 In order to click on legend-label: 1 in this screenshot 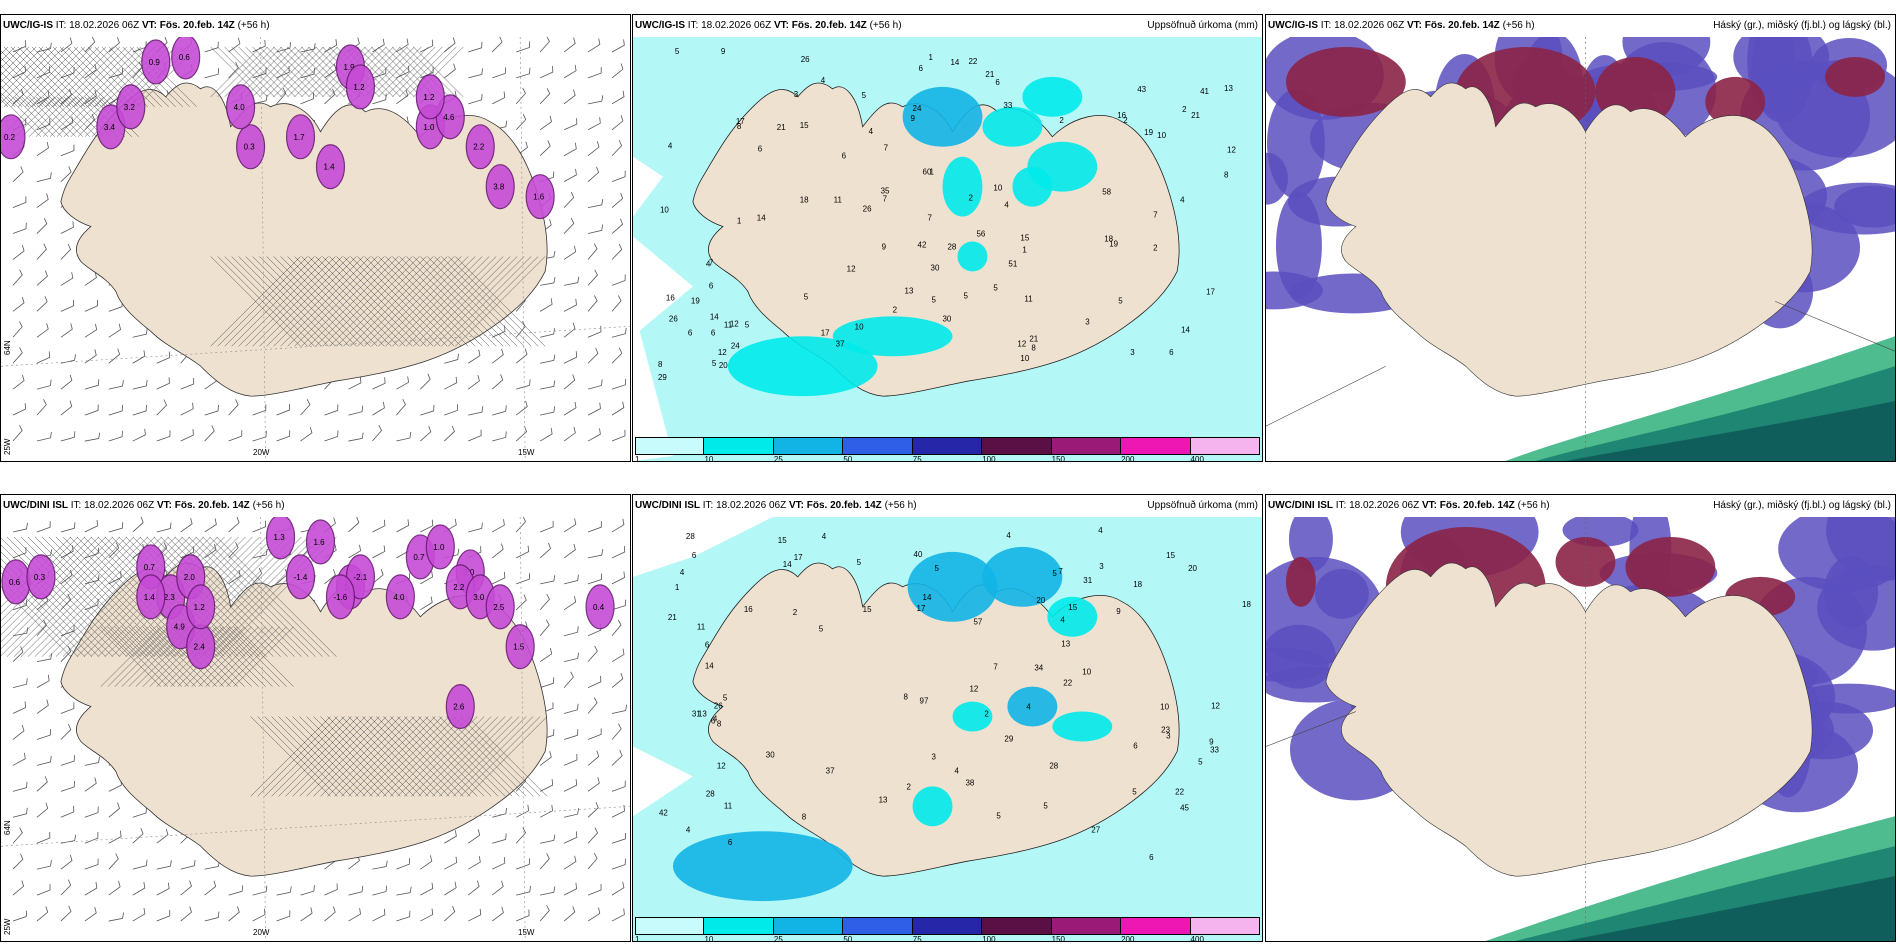, I will do `click(637, 458)`.